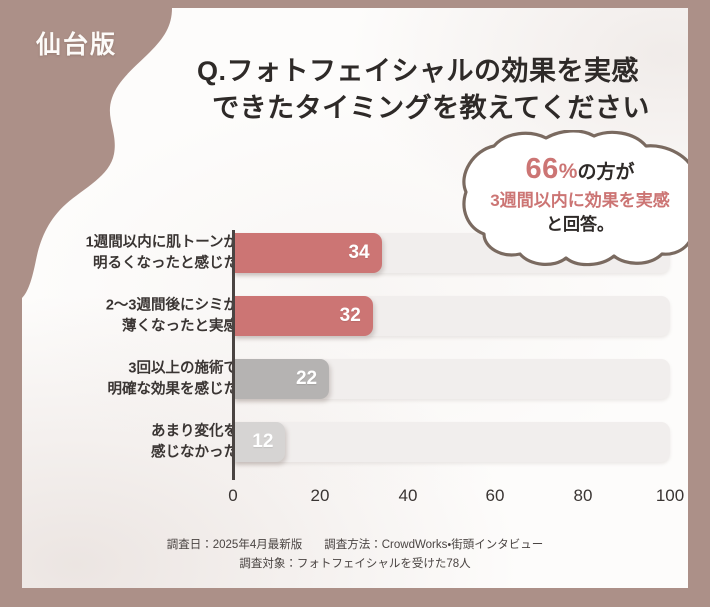 The width and height of the screenshot is (710, 607). I want to click on bar-track-3: 12, so click(451, 442).